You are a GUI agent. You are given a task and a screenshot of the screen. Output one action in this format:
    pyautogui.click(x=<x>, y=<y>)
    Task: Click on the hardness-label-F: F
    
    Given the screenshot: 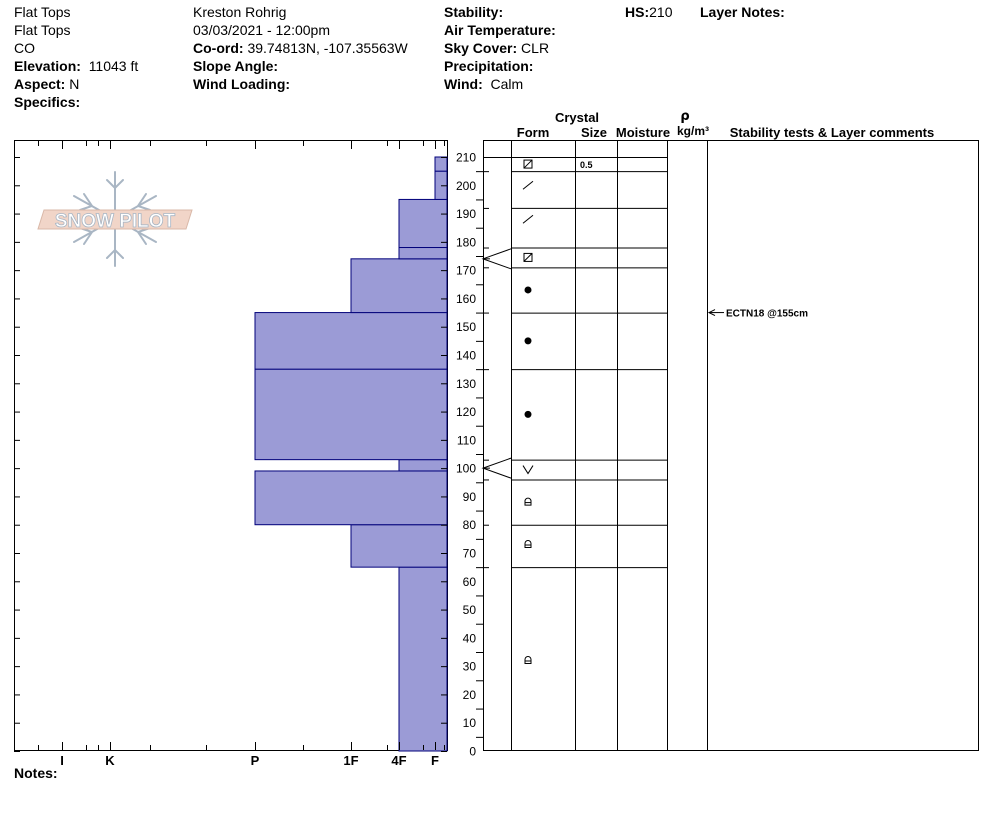 What is the action you would take?
    pyautogui.click(x=435, y=760)
    